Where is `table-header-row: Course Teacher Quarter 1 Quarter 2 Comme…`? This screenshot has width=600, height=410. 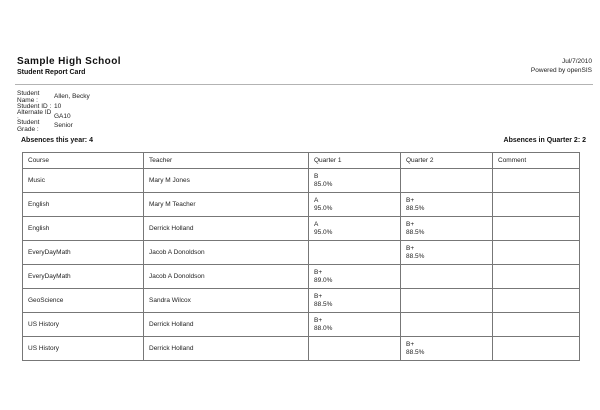 table-header-row: Course Teacher Quarter 1 Quarter 2 Comme… is located at coordinates (301, 160).